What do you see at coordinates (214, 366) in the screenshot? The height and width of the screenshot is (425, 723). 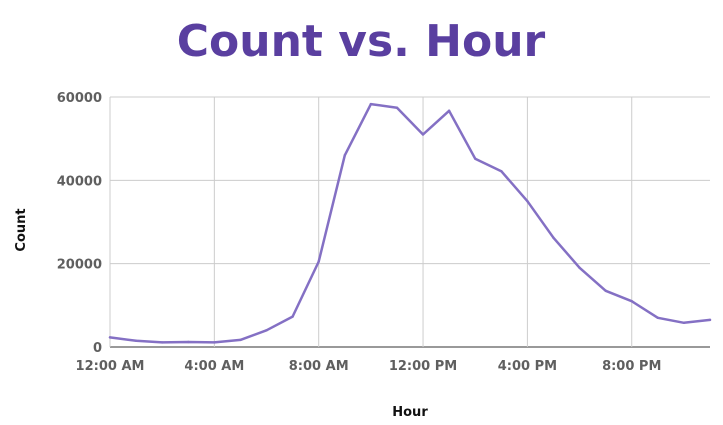 I see `x-tick-label: 4:00 AM` at bounding box center [214, 366].